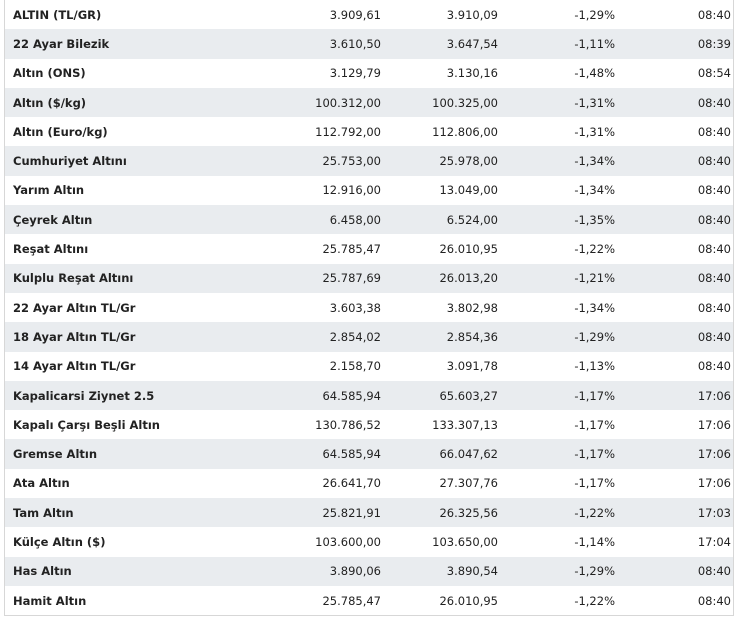  Describe the element at coordinates (355, 336) in the screenshot. I see `row-buy-price: 2.854,02` at that location.